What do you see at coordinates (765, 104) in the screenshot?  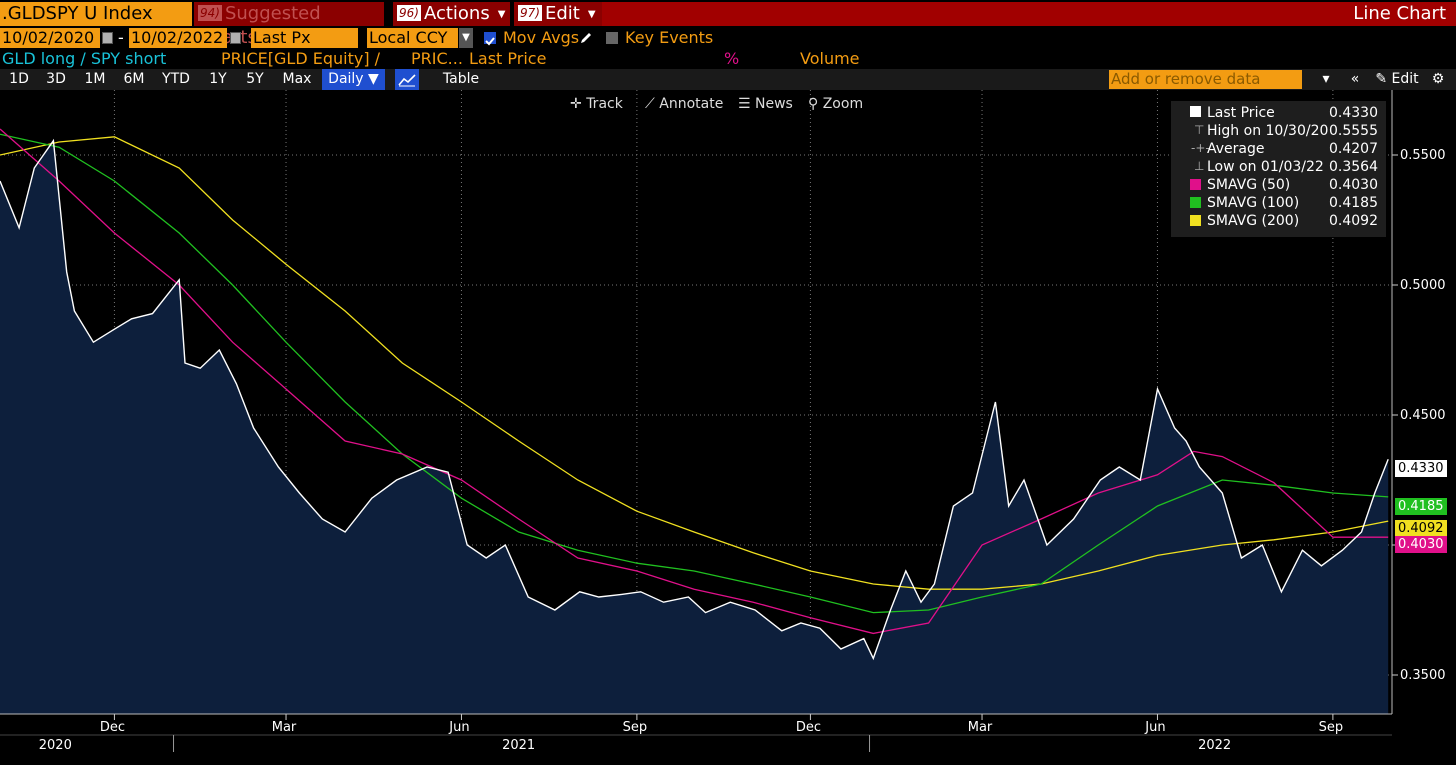 I see `news-button: ☰ News` at bounding box center [765, 104].